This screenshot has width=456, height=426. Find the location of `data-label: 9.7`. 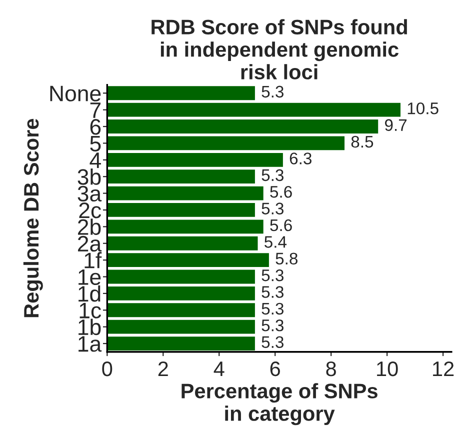

data-label: 9.7 is located at coordinates (396, 125).